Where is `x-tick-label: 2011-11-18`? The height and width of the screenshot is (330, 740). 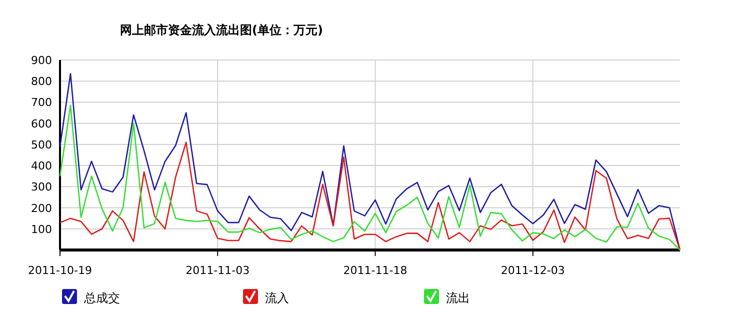 x-tick-label: 2011-11-18 is located at coordinates (375, 270).